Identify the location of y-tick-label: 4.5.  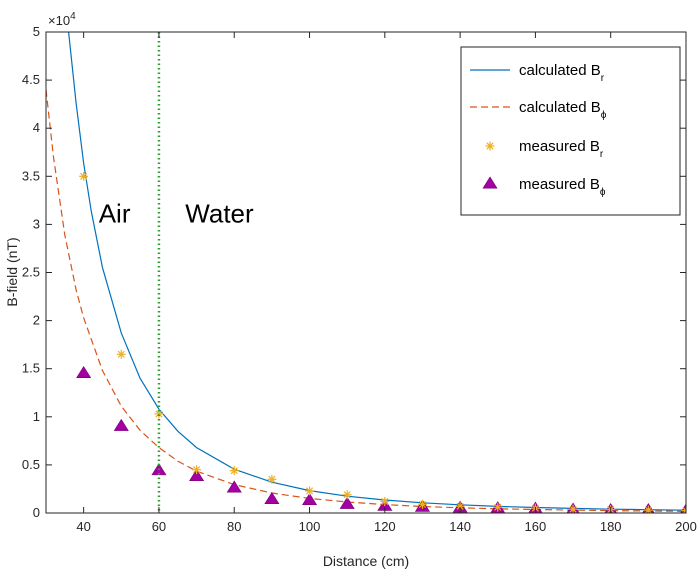
(31, 79).